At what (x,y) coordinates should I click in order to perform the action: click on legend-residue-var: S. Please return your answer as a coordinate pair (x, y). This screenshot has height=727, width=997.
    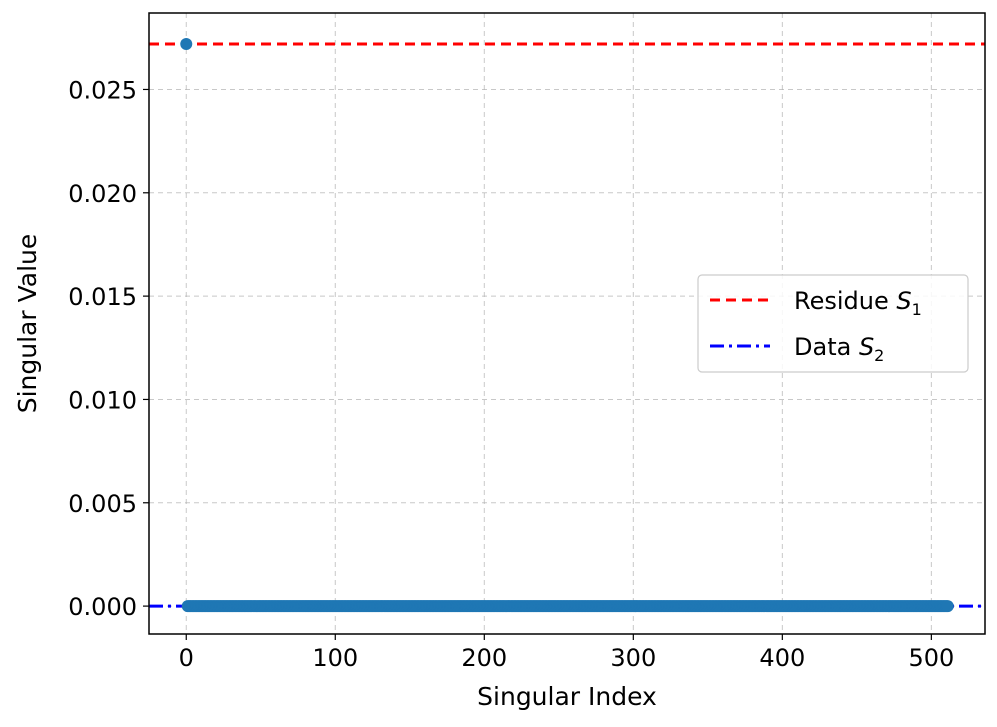
    Looking at the image, I should click on (903, 301).